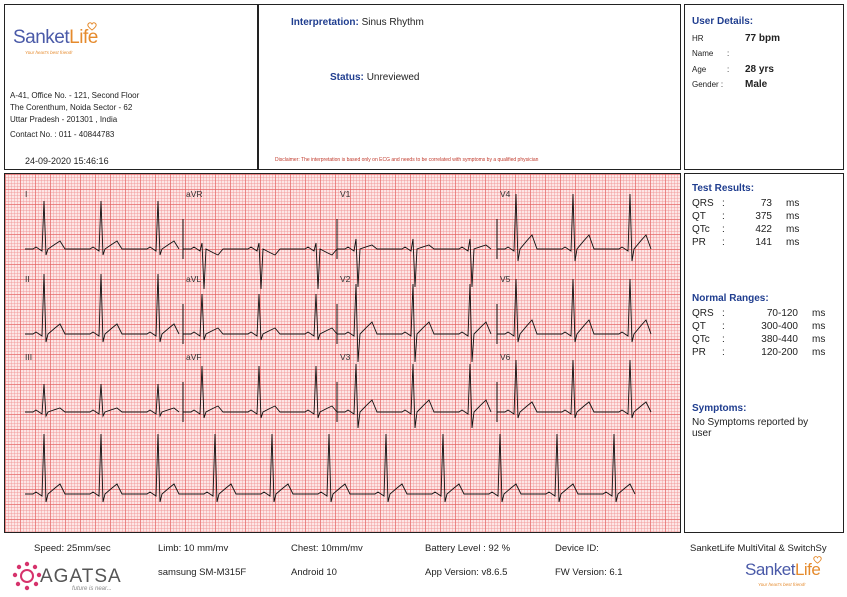 The height and width of the screenshot is (597, 847). What do you see at coordinates (260, 317) in the screenshot?
I see `ecg-trace-avl` at bounding box center [260, 317].